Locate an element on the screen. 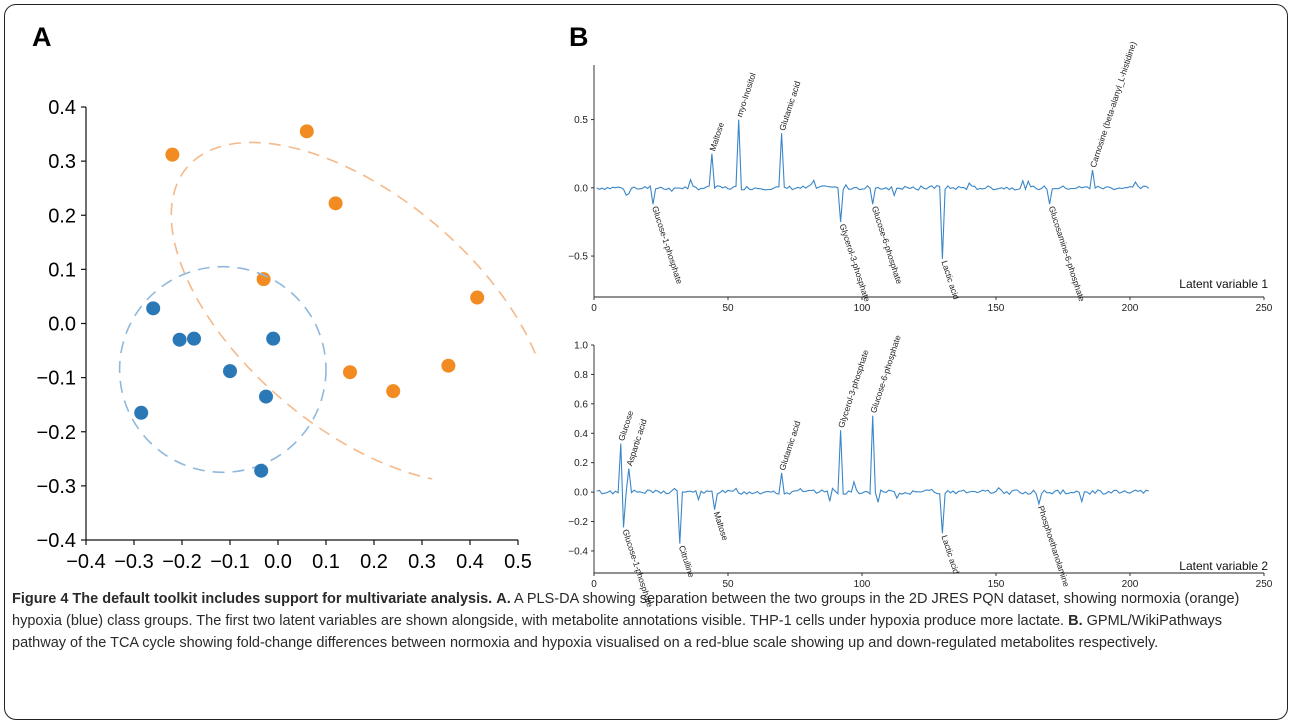 This screenshot has height=725, width=1292. x-tick-label: −0.4 is located at coordinates (85, 562).